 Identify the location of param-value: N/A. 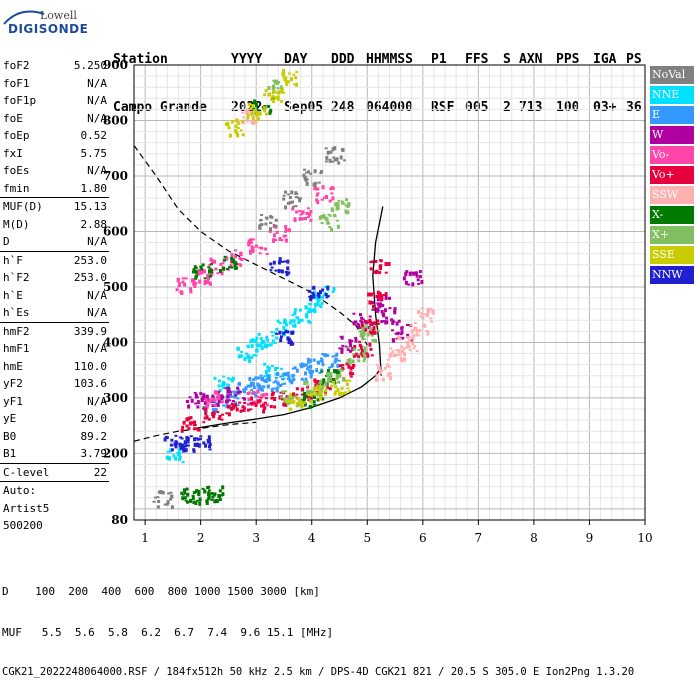
(97, 295).